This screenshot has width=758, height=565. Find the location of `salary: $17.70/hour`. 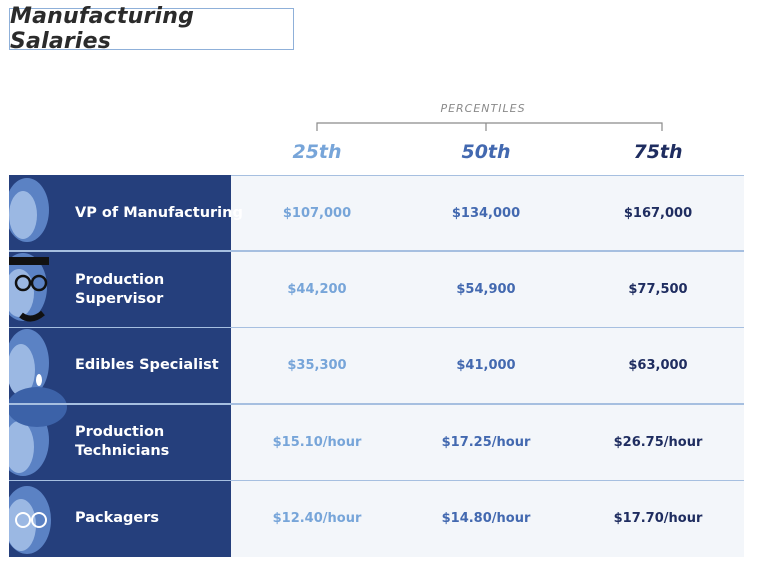

salary: $17.70/hour is located at coordinates (658, 519).